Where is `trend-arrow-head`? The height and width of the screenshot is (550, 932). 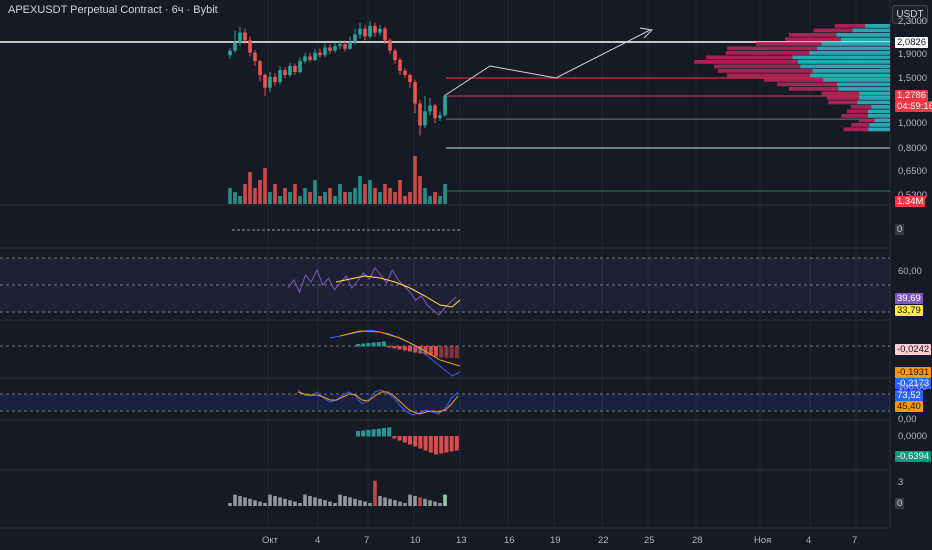
trend-arrow-head is located at coordinates (646, 33).